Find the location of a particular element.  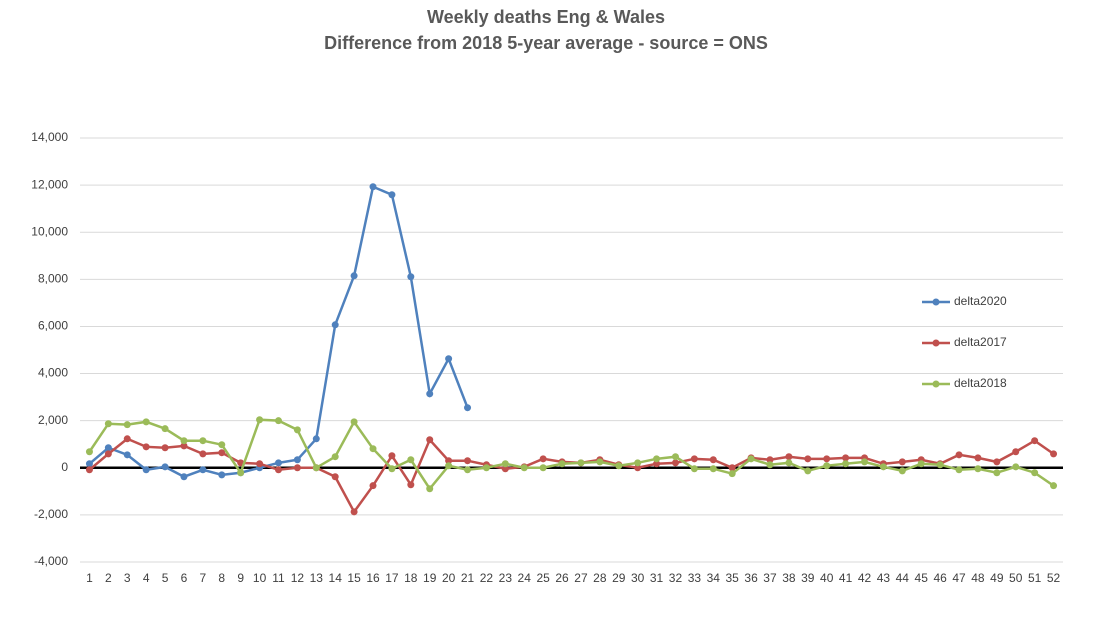

x-tick-label: 23 is located at coordinates (506, 578).